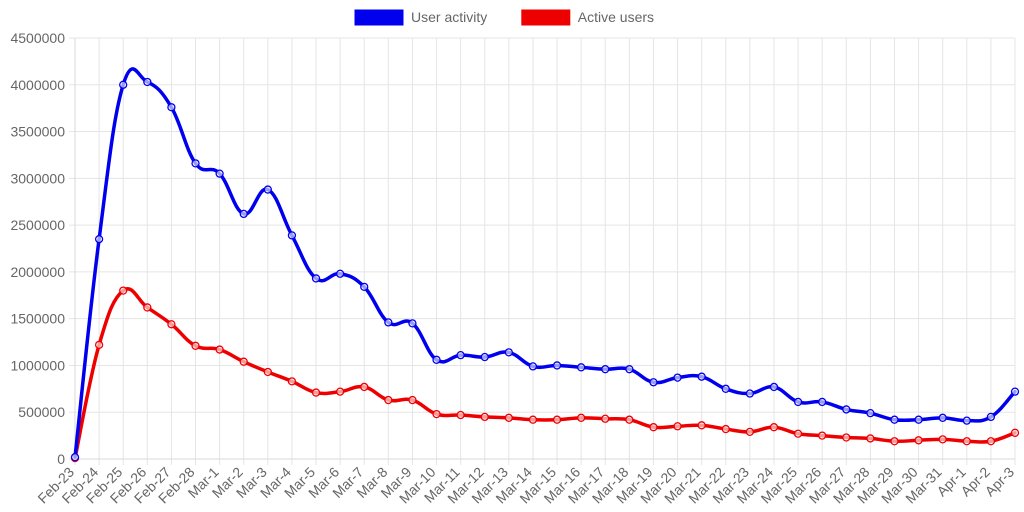 The height and width of the screenshot is (512, 1024). What do you see at coordinates (37, 365) in the screenshot?
I see `y-tick-label: 1000000` at bounding box center [37, 365].